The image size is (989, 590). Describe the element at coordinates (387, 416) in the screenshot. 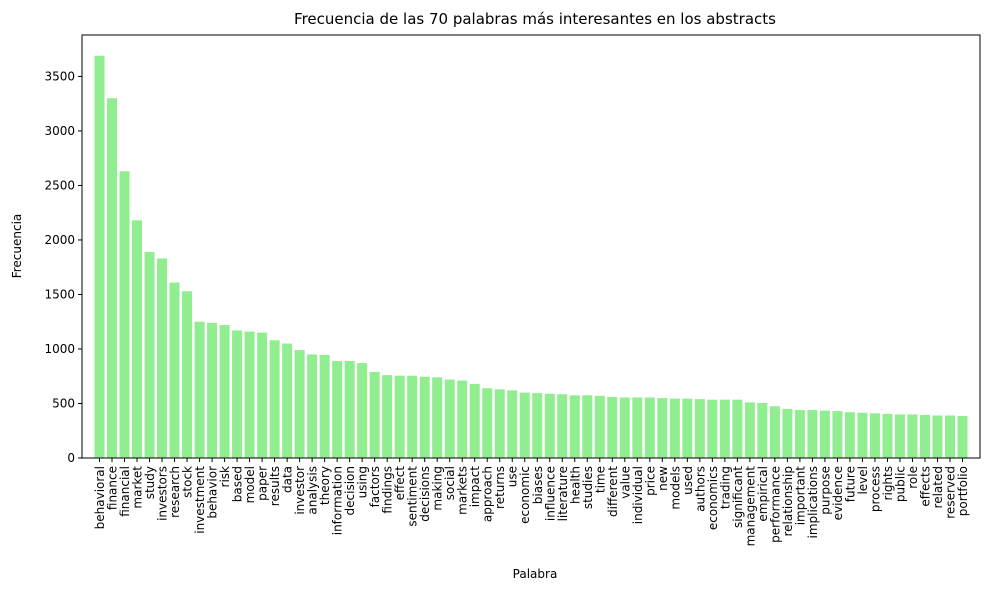

I see `bar-findings` at that location.